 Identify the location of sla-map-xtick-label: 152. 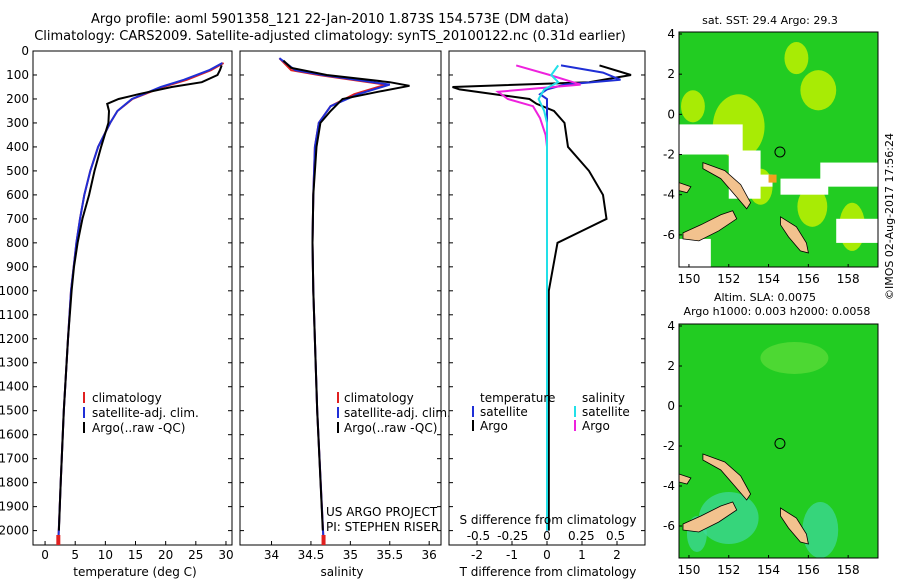
(728, 570).